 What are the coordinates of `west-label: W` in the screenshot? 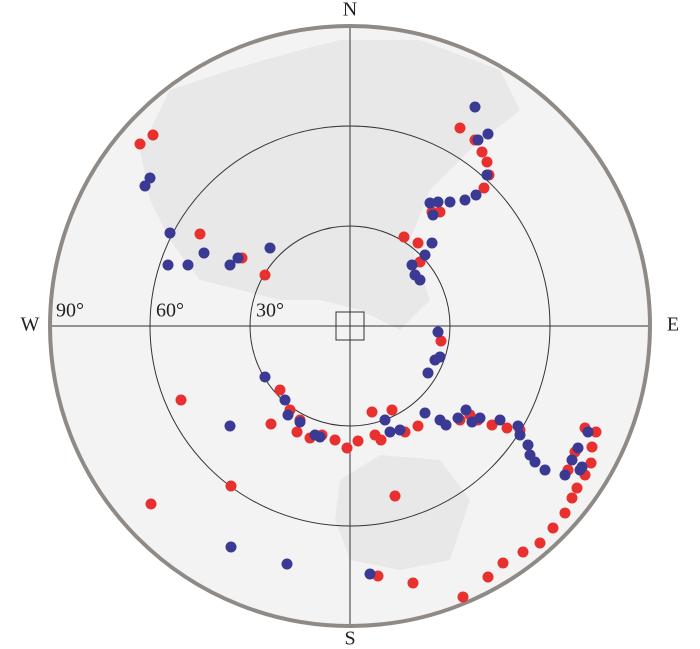 It's located at (30, 325).